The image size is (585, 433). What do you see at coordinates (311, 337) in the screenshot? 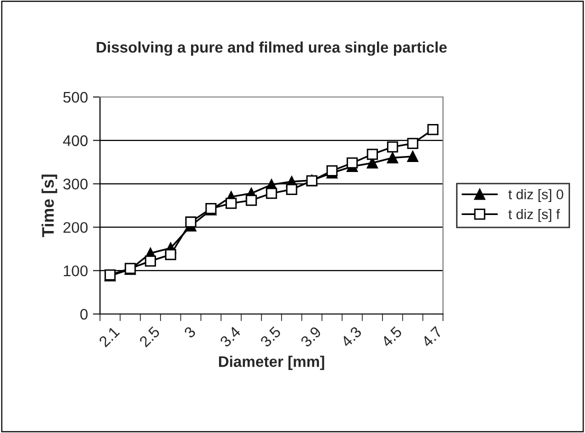
I see `x-tick-label: 3.9` at bounding box center [311, 337].